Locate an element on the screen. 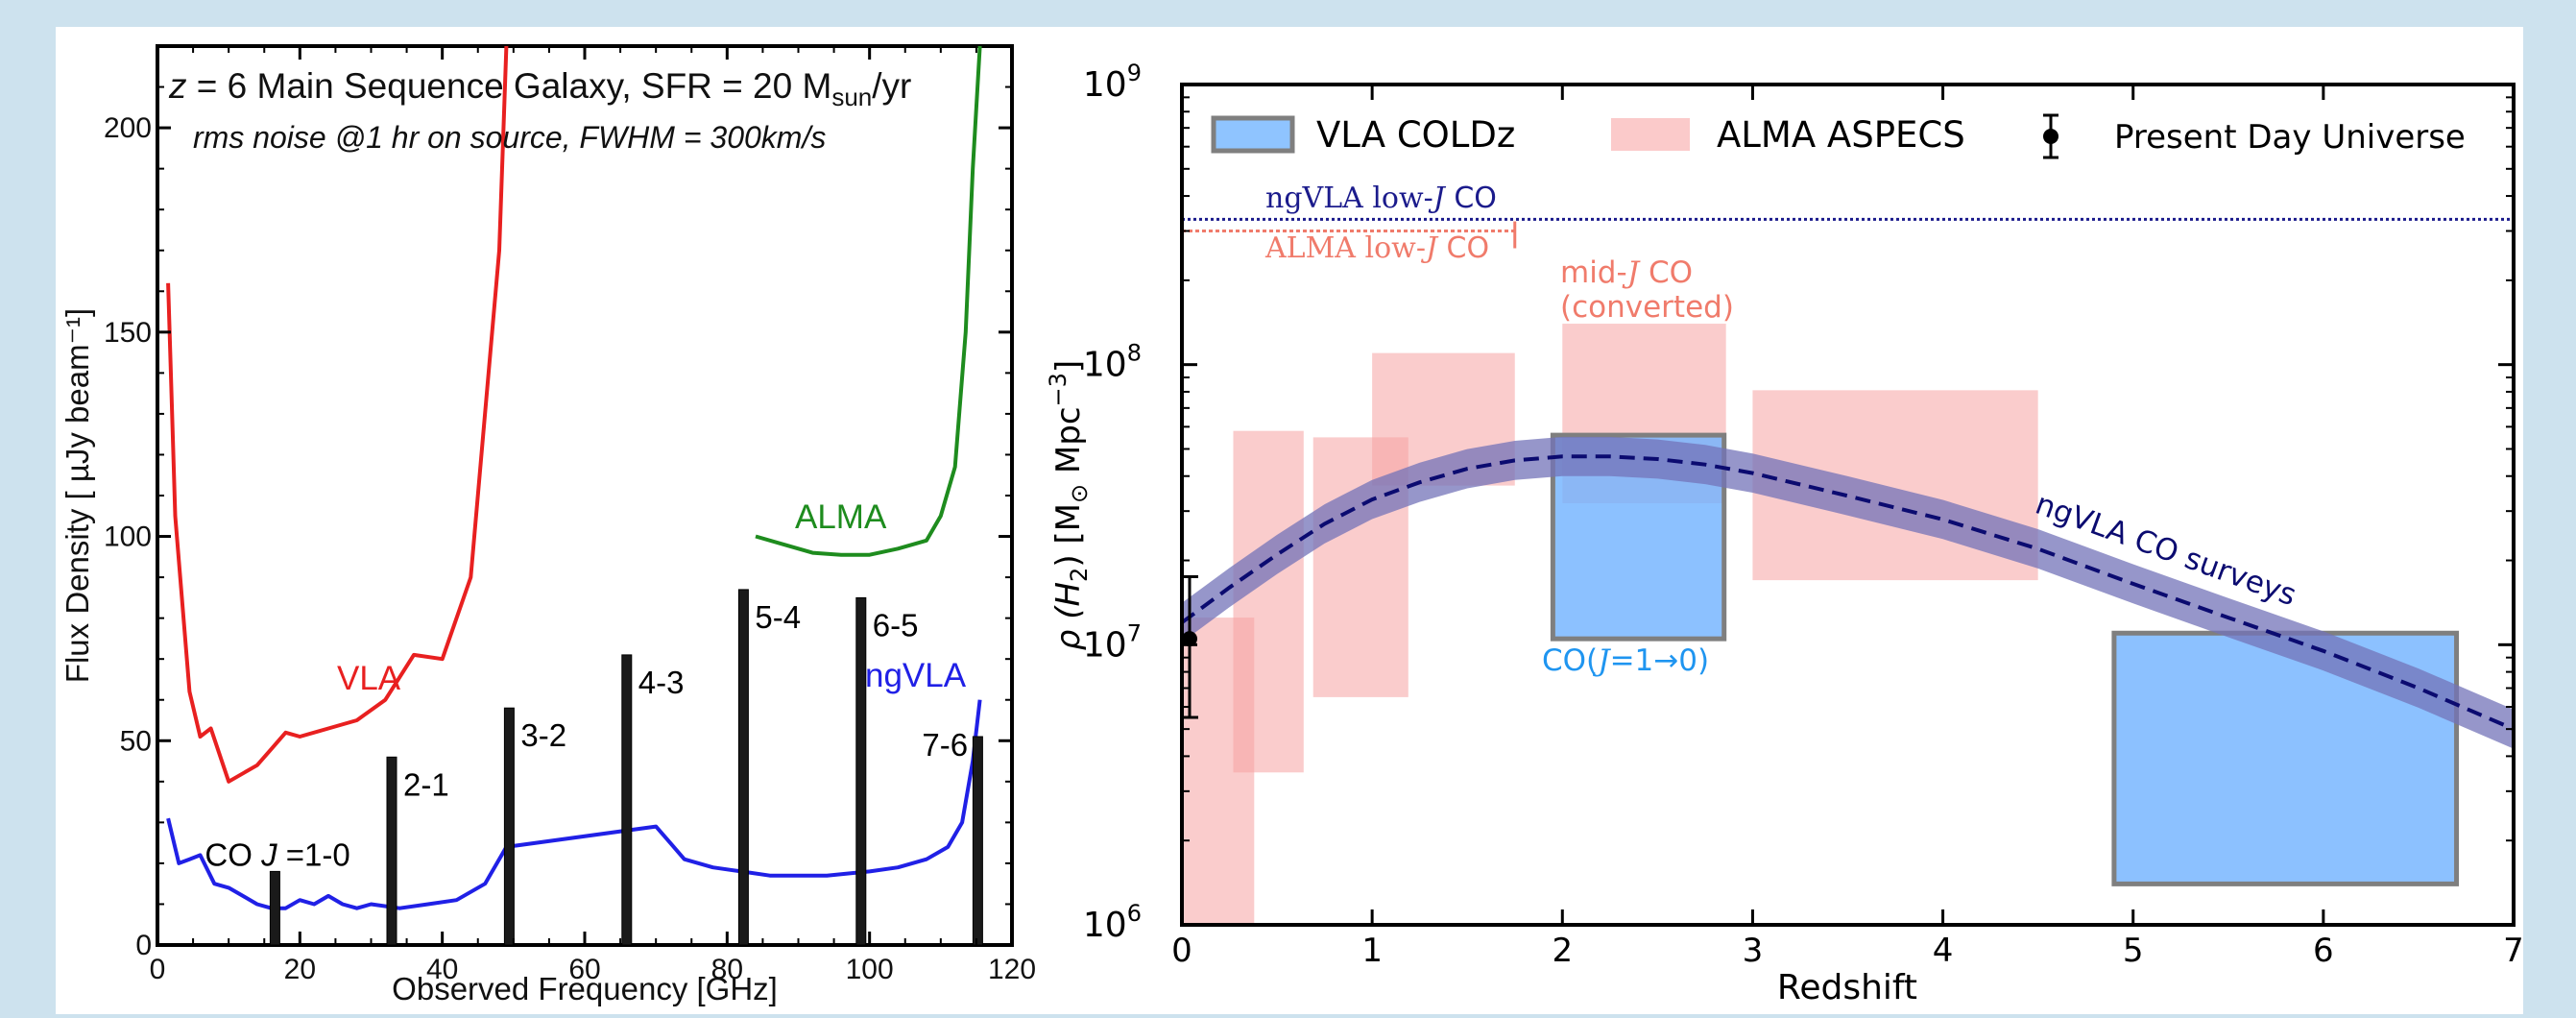 The height and width of the screenshot is (1018, 2576). co-line-label: 4-3 is located at coordinates (661, 682).